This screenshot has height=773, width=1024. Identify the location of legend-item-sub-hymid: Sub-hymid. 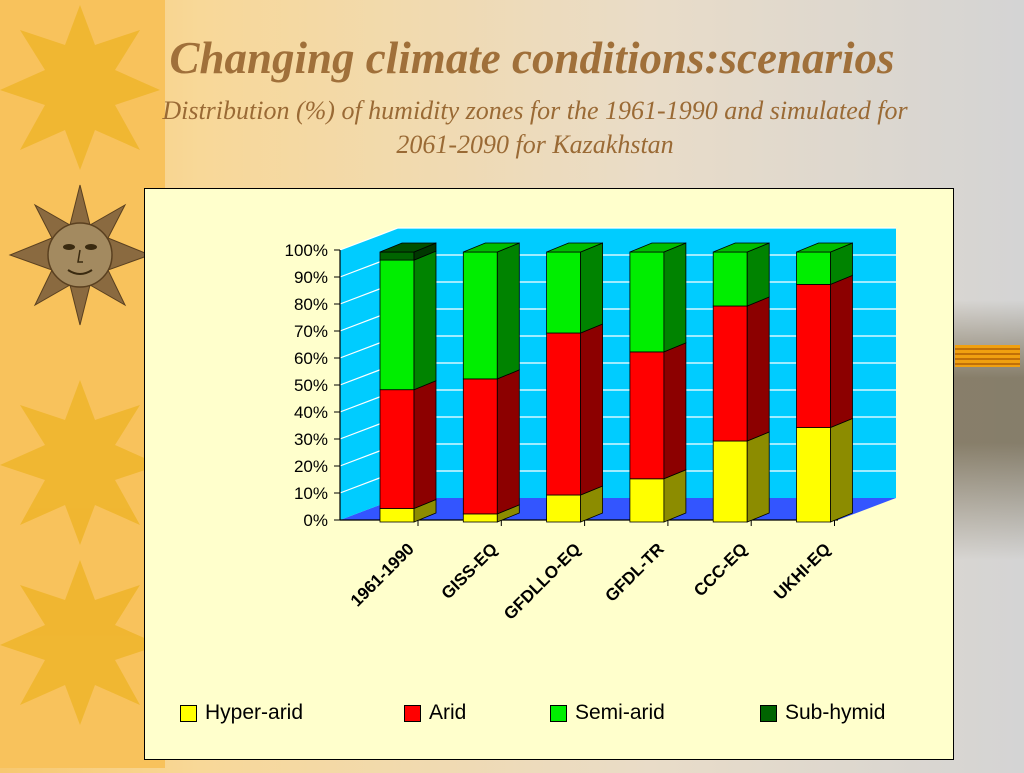
(822, 713).